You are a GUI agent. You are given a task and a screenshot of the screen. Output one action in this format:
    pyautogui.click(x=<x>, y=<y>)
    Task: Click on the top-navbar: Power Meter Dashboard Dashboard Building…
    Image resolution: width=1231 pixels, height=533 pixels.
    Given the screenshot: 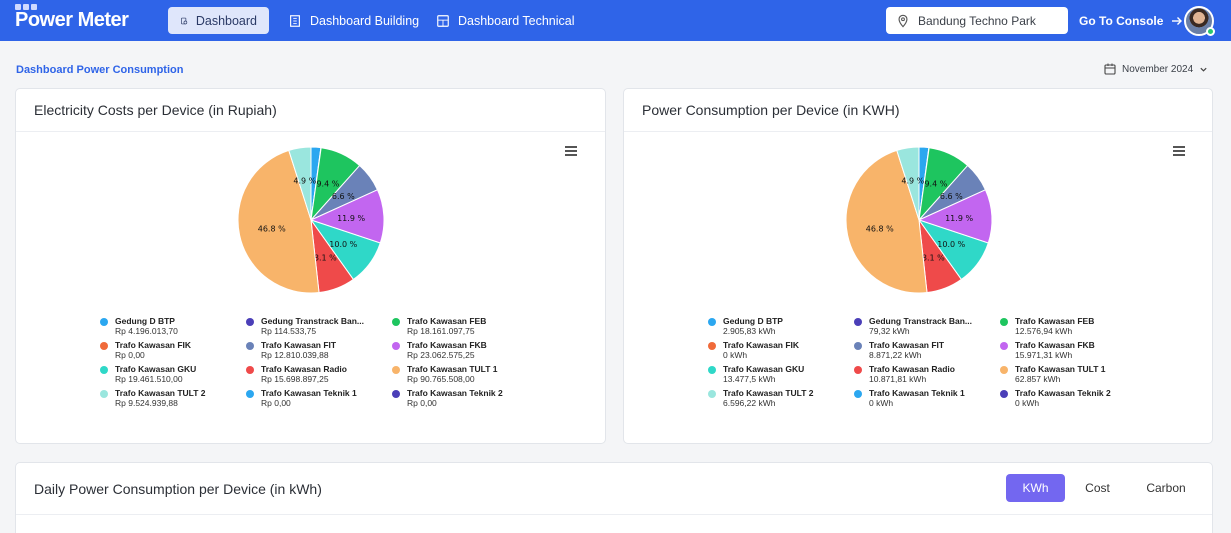 What is the action you would take?
    pyautogui.click(x=615, y=20)
    